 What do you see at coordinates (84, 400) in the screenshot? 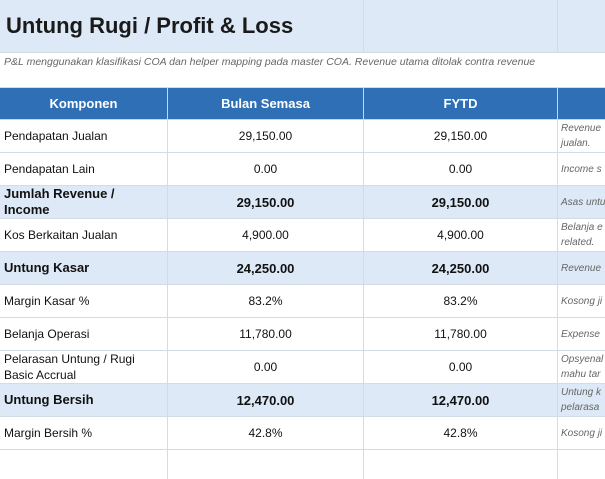
I see `row-label: Untung Bersih` at bounding box center [84, 400].